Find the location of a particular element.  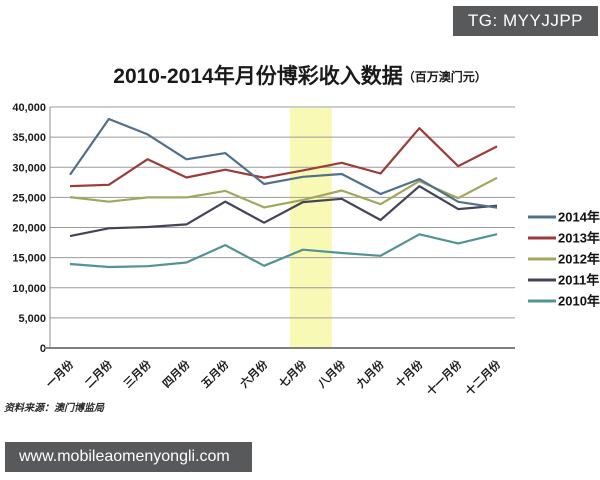

y-axis-tick-label: 30,000 is located at coordinates (29, 168).